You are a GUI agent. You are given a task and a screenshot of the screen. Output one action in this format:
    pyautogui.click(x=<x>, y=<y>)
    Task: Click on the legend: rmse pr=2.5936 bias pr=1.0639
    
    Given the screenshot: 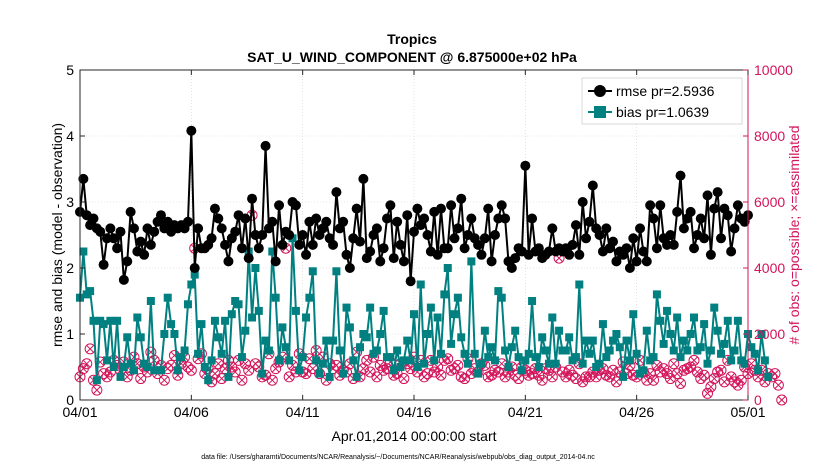 What is the action you would take?
    pyautogui.click(x=662, y=101)
    